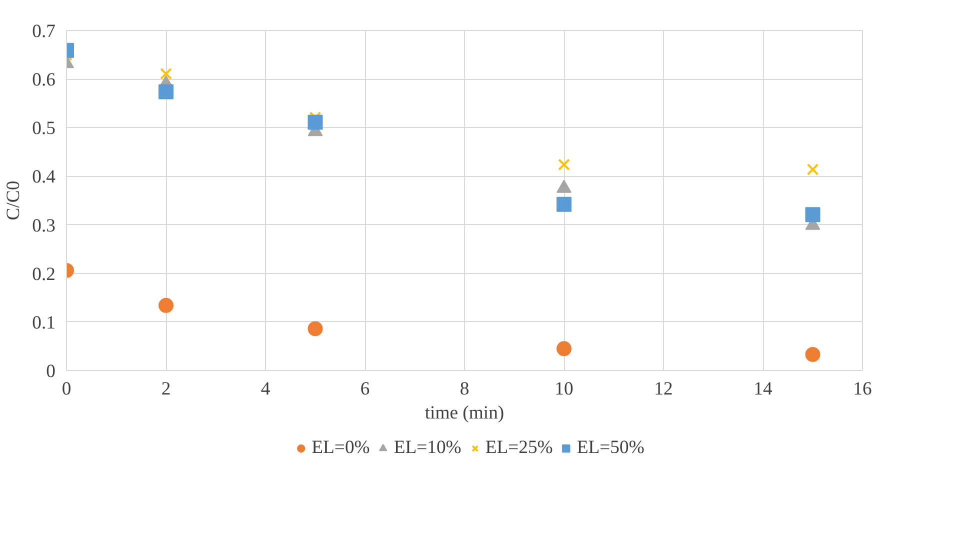  I want to click on y-tick-label: 0, so click(51, 371).